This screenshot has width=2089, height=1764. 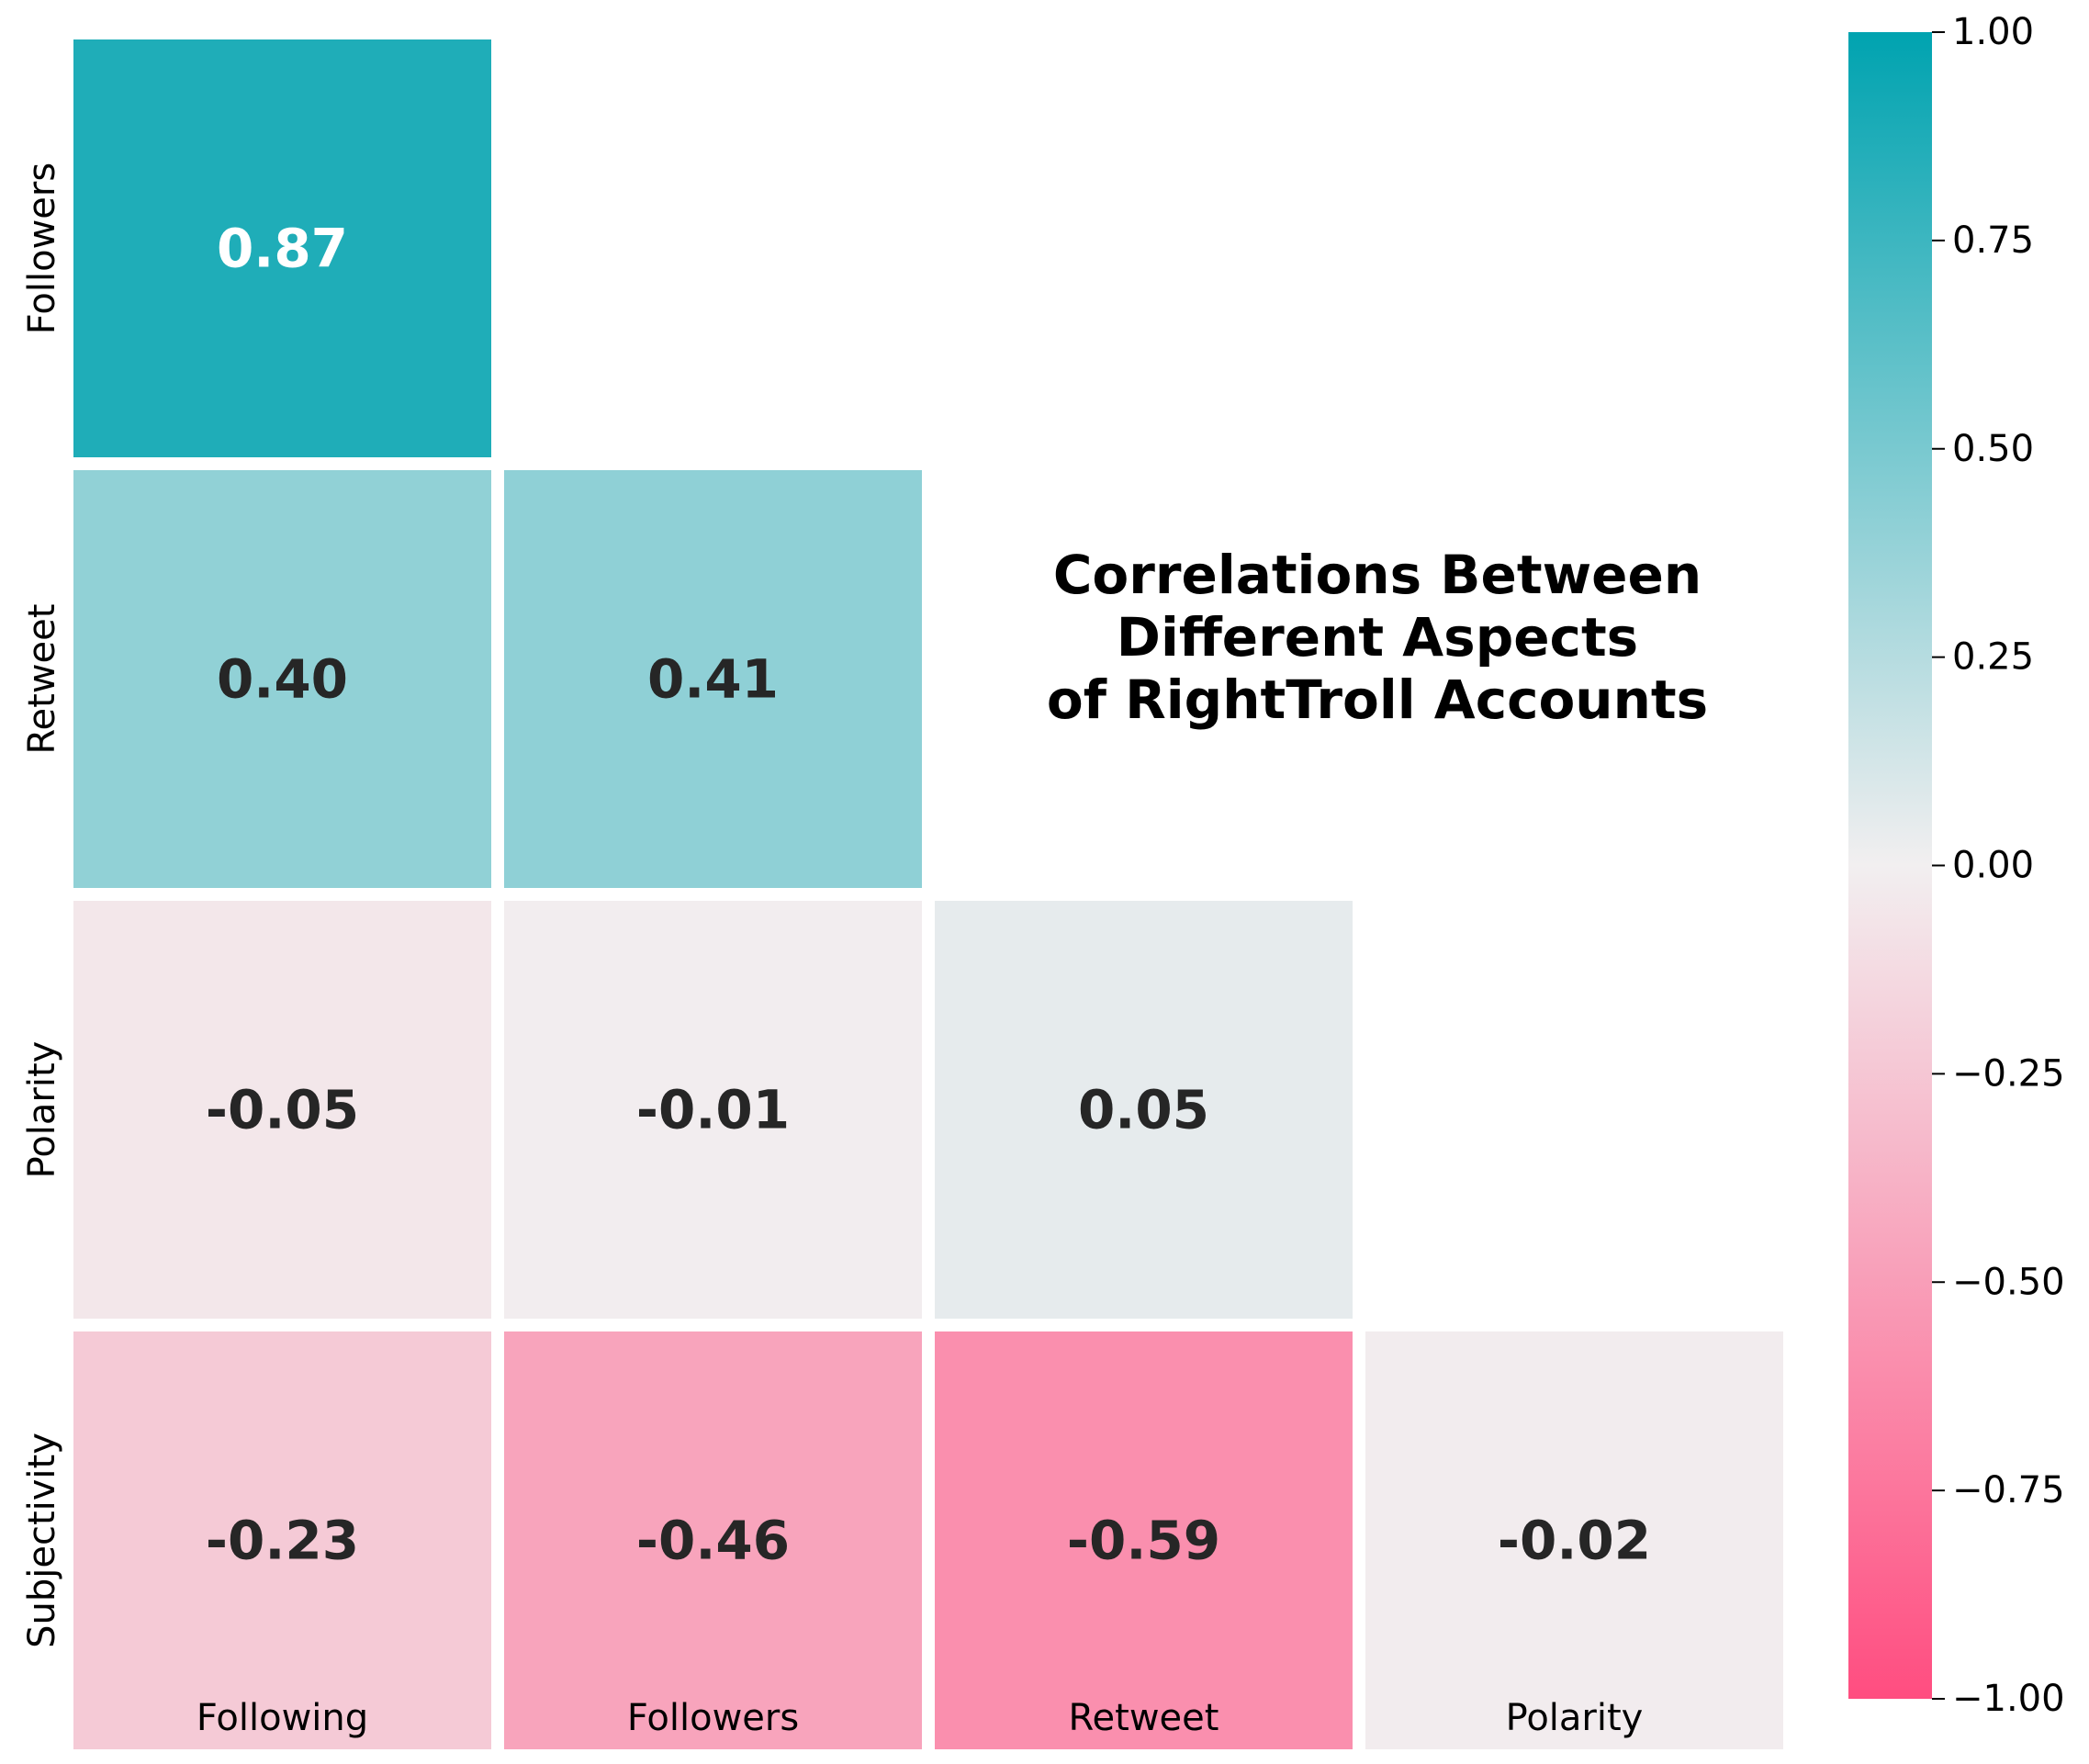 What do you see at coordinates (713, 1718) in the screenshot?
I see `x-tick-label: Followers` at bounding box center [713, 1718].